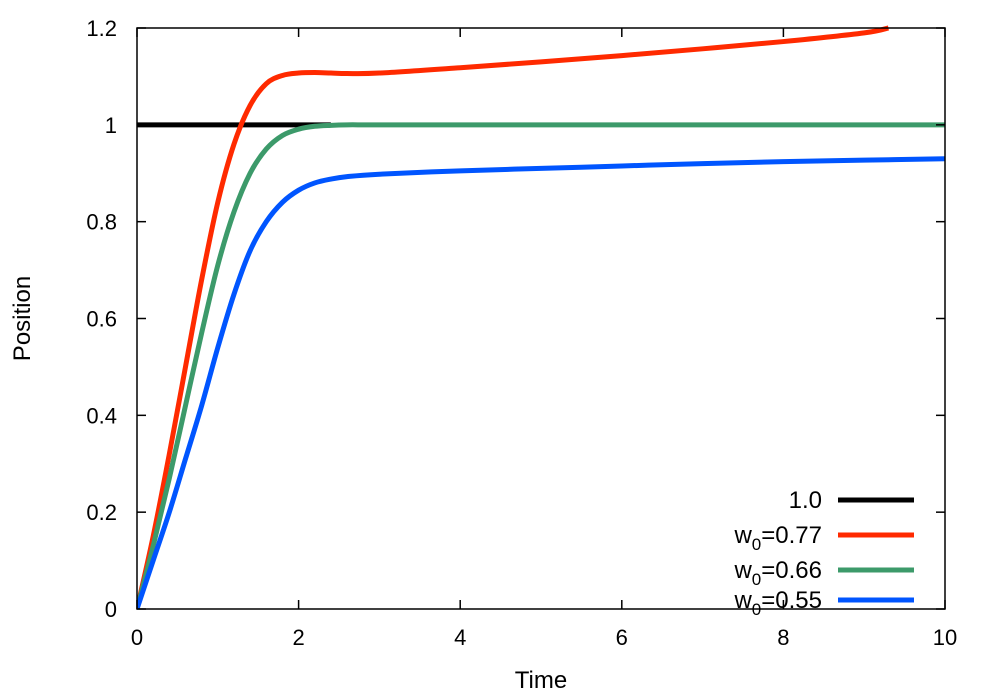  What do you see at coordinates (101, 512) in the screenshot?
I see `y-tick-label: 0.2` at bounding box center [101, 512].